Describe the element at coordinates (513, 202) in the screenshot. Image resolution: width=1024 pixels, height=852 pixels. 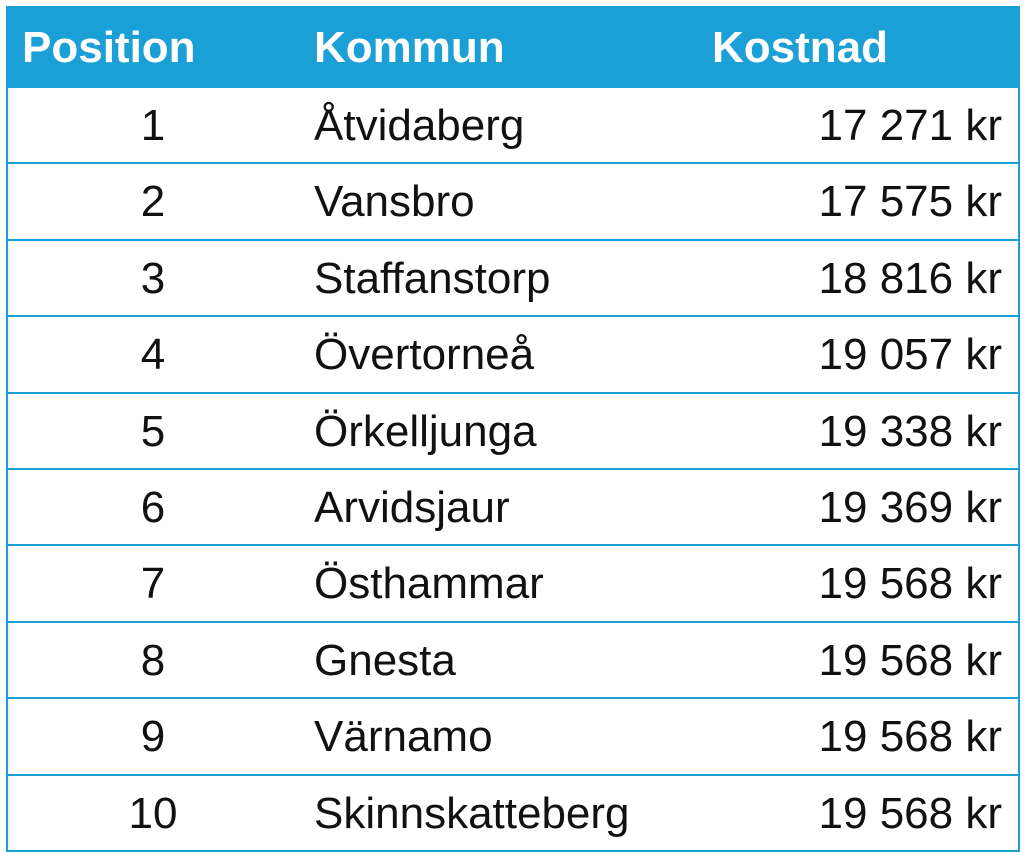
I see `table-row: 2 Vansbro 17 575 kr` at that location.